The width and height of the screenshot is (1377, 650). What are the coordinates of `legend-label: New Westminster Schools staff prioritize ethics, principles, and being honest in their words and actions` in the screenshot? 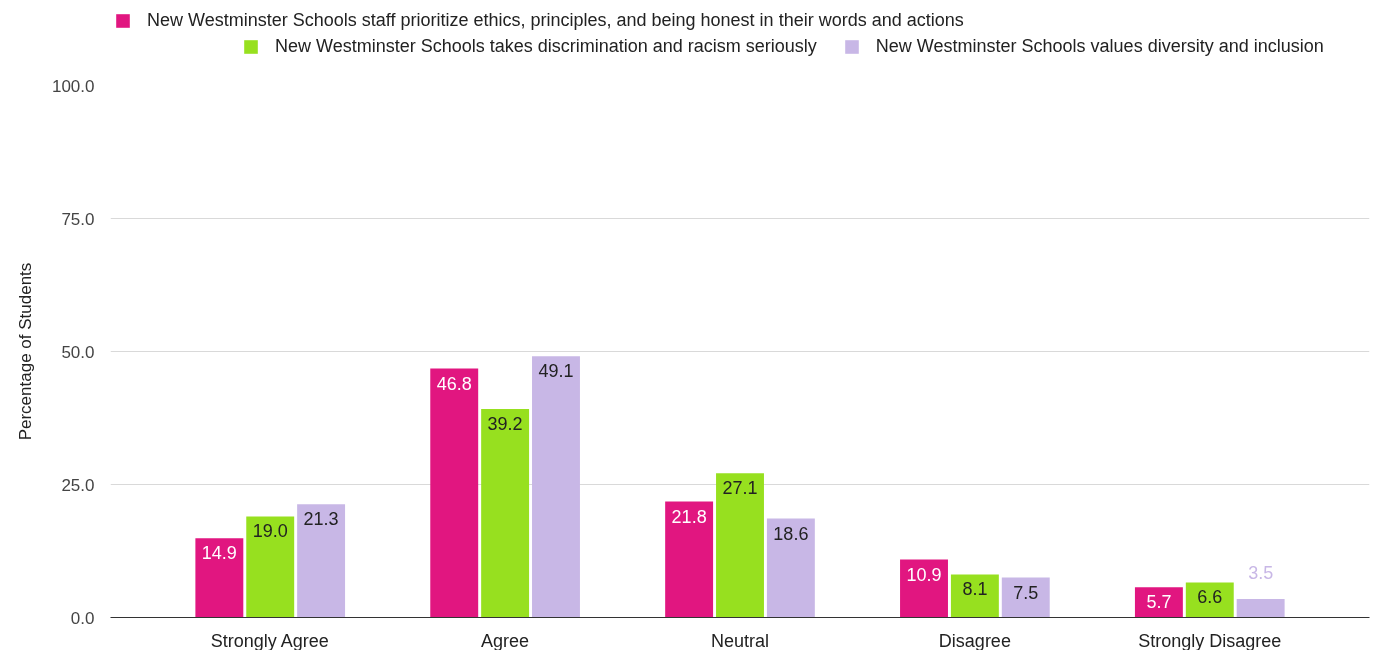 It's located at (555, 20).